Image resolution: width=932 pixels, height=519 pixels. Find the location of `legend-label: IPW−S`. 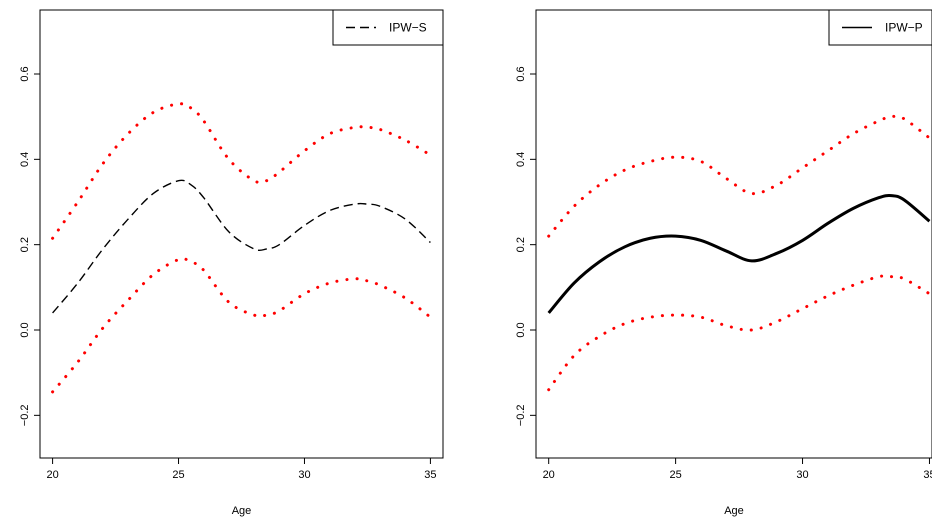

legend-label: IPW−S is located at coordinates (408, 28).